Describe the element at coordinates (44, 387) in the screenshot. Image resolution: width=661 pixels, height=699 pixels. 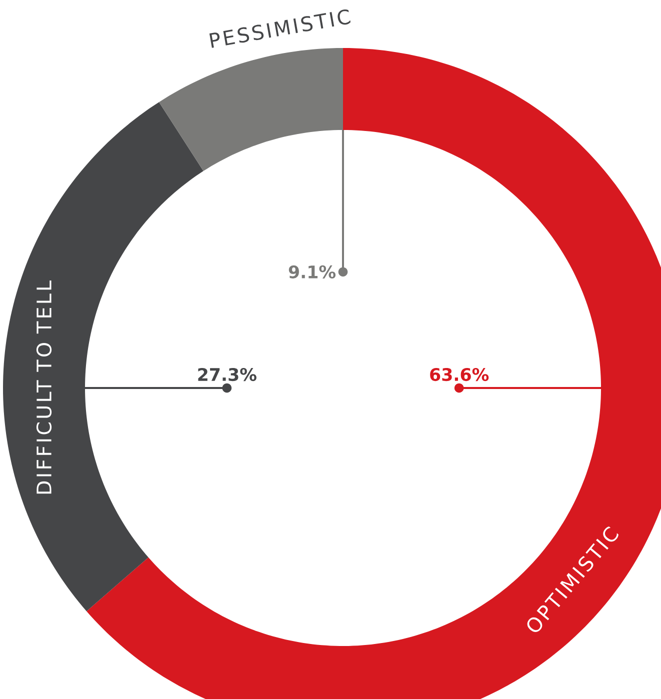
I see `slice-label: DIFFICULT TO TELL` at that location.